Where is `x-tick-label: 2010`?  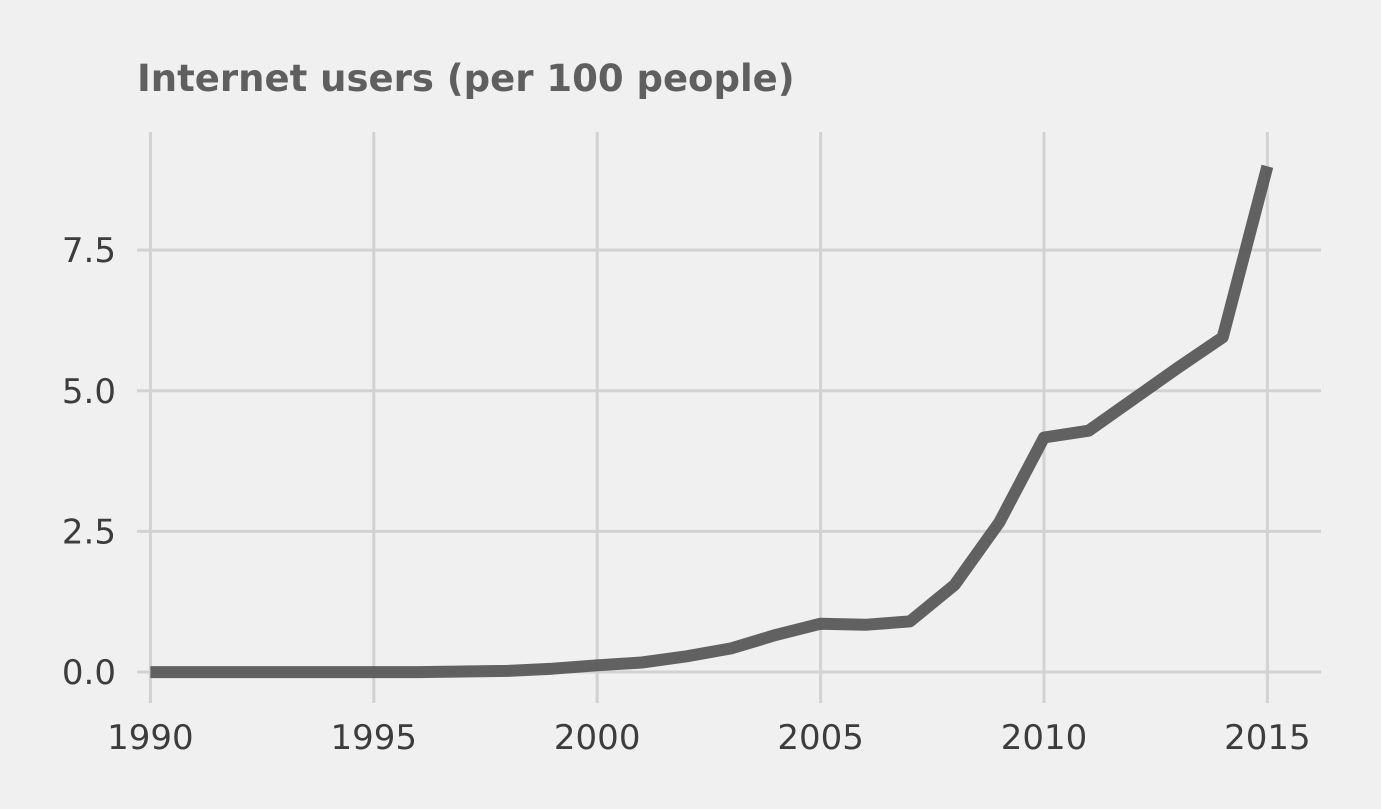
x-tick-label: 2010 is located at coordinates (1044, 738).